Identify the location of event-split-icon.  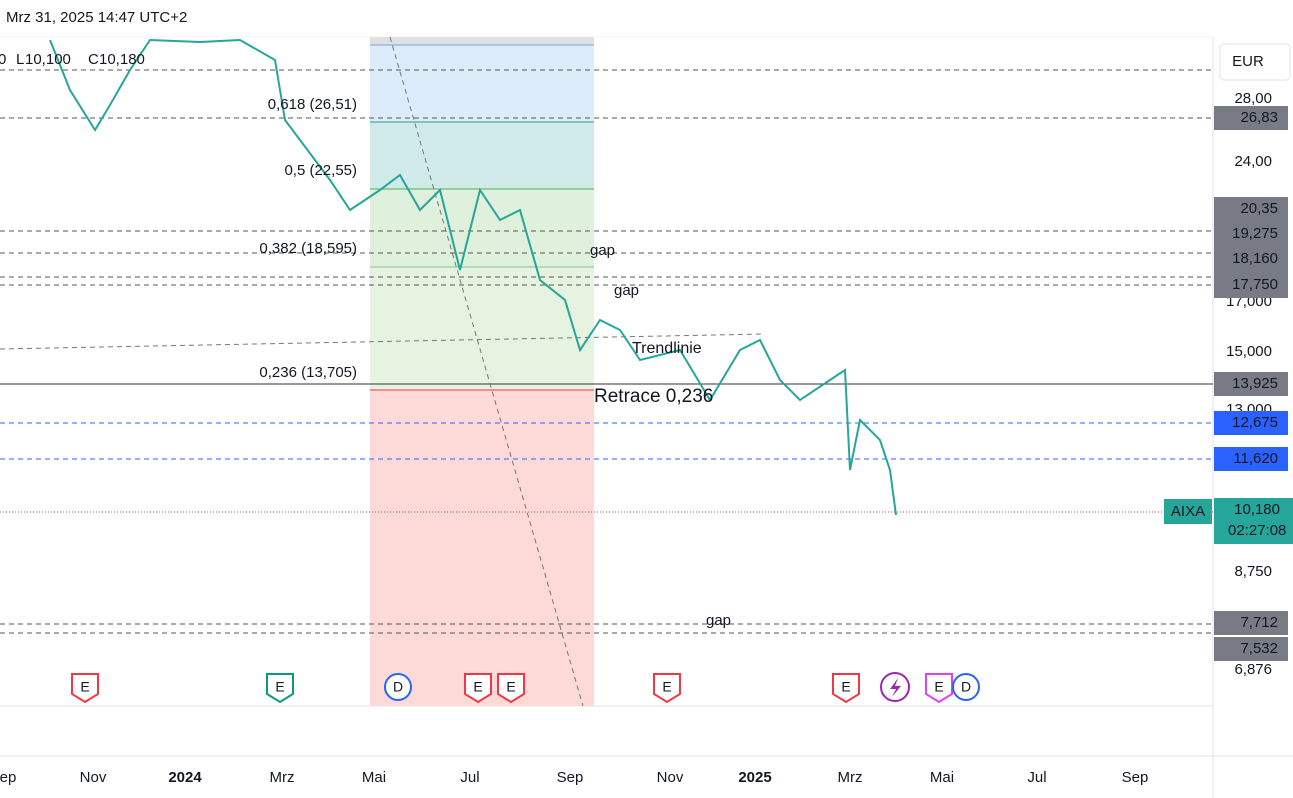
(895, 687).